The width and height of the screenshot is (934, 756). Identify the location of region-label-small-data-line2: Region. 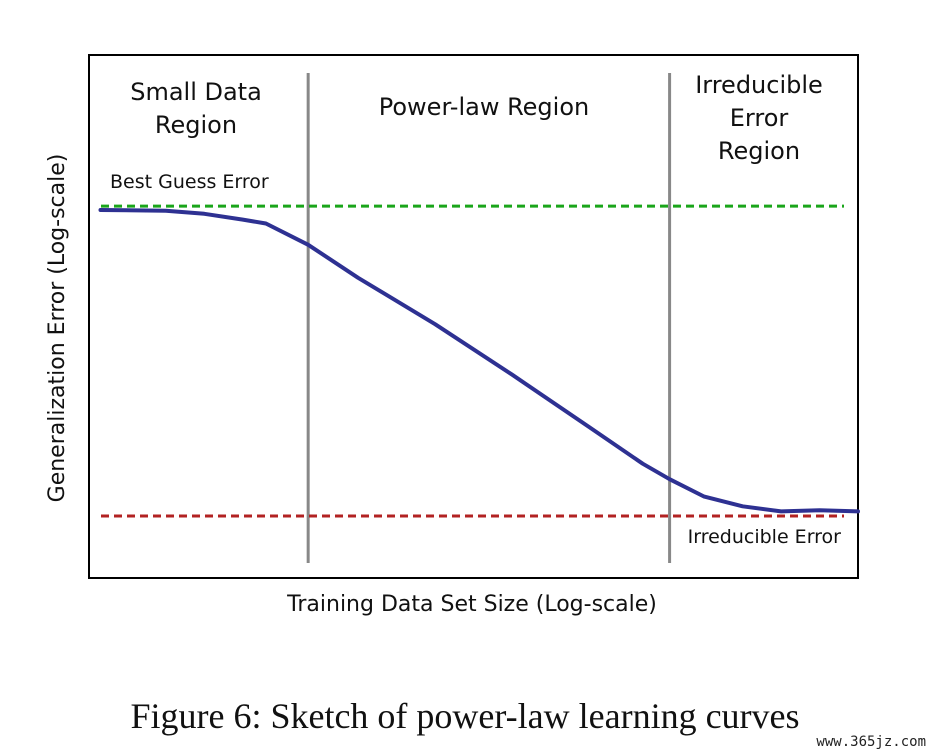
(196, 125).